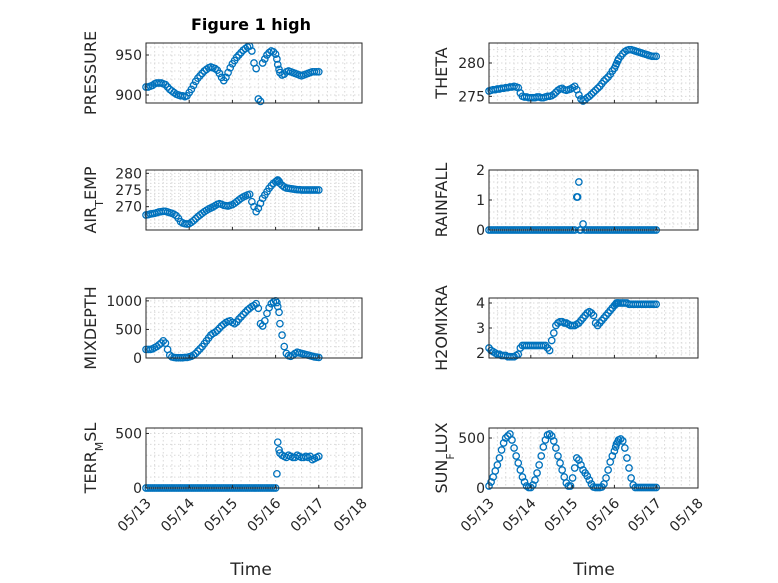 Image resolution: width=778 pixels, height=583 pixels. I want to click on sun-flux-ytick-label: 0, so click(480, 489).